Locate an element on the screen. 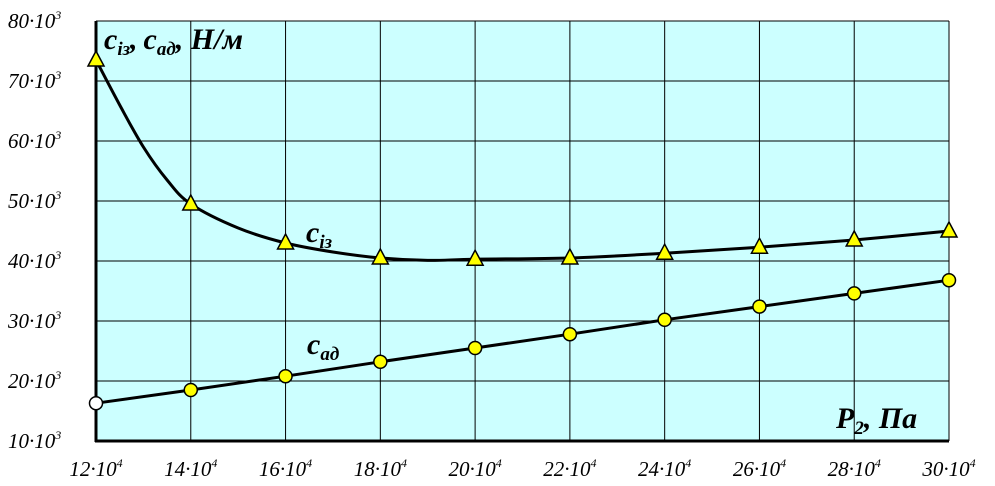  x-tick-label: 18·104 is located at coordinates (380, 468).